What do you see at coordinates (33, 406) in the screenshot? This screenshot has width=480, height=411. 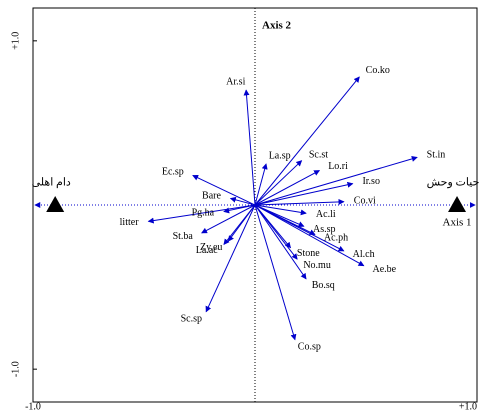 I see `x-tick-label: -1.0` at bounding box center [33, 406].